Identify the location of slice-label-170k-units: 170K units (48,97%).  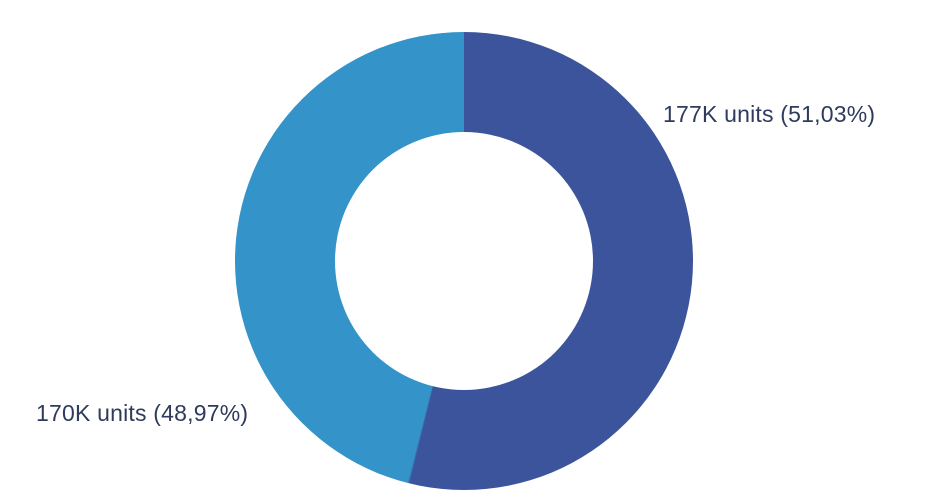
(142, 413).